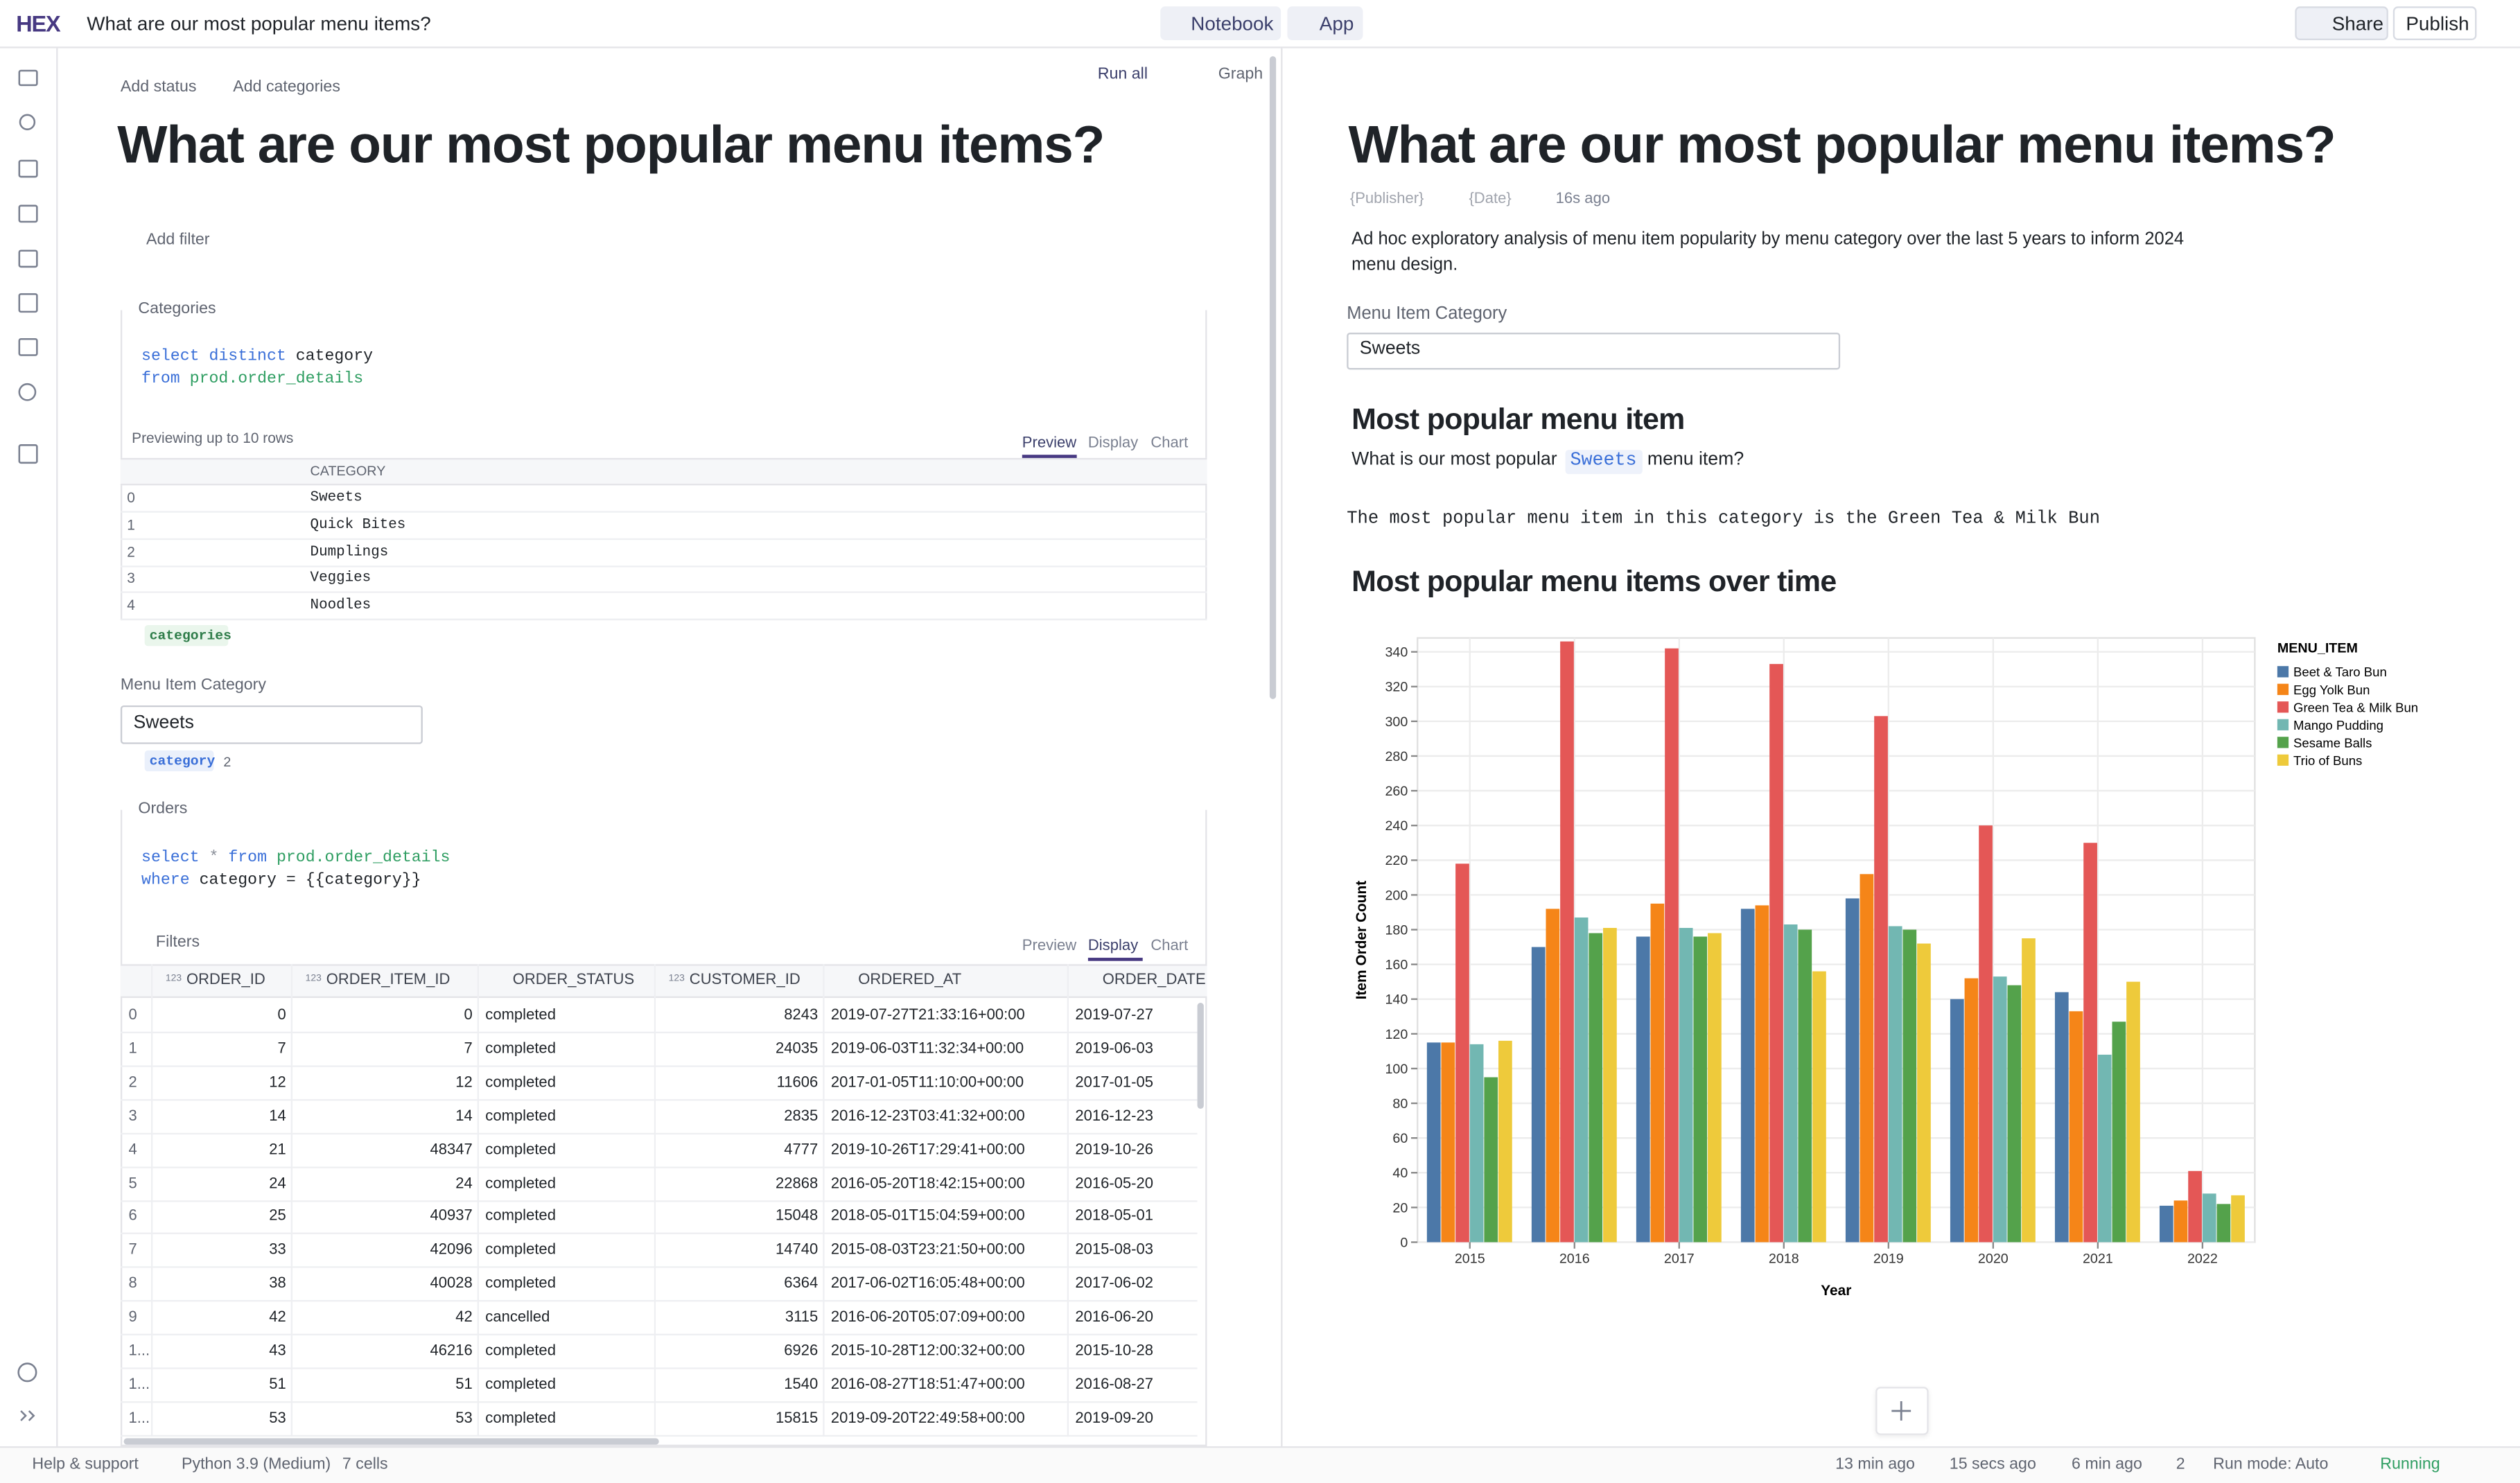  Describe the element at coordinates (2202, 1259) in the screenshot. I see `x-tick-label: 2022` at that location.